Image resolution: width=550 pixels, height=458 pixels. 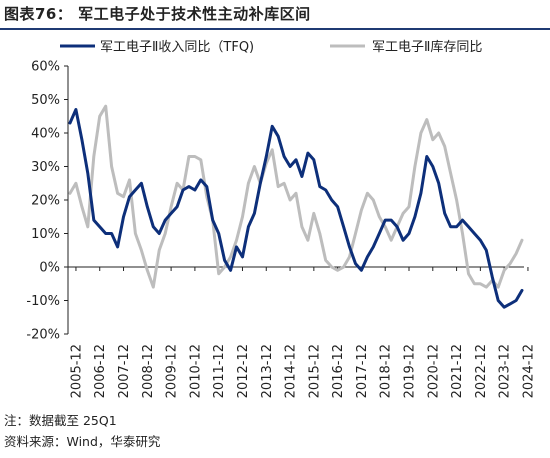 What do you see at coordinates (124, 371) in the screenshot?
I see `x-tick-label: 2007-12` at bounding box center [124, 371].